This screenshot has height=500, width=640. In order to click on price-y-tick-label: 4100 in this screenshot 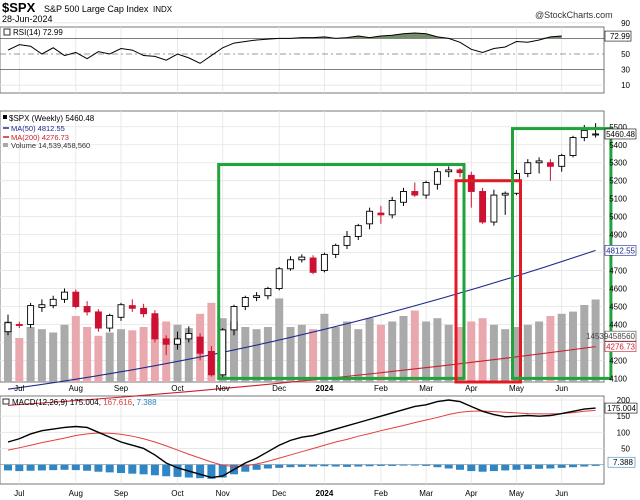, I will do `click(618, 378)`.